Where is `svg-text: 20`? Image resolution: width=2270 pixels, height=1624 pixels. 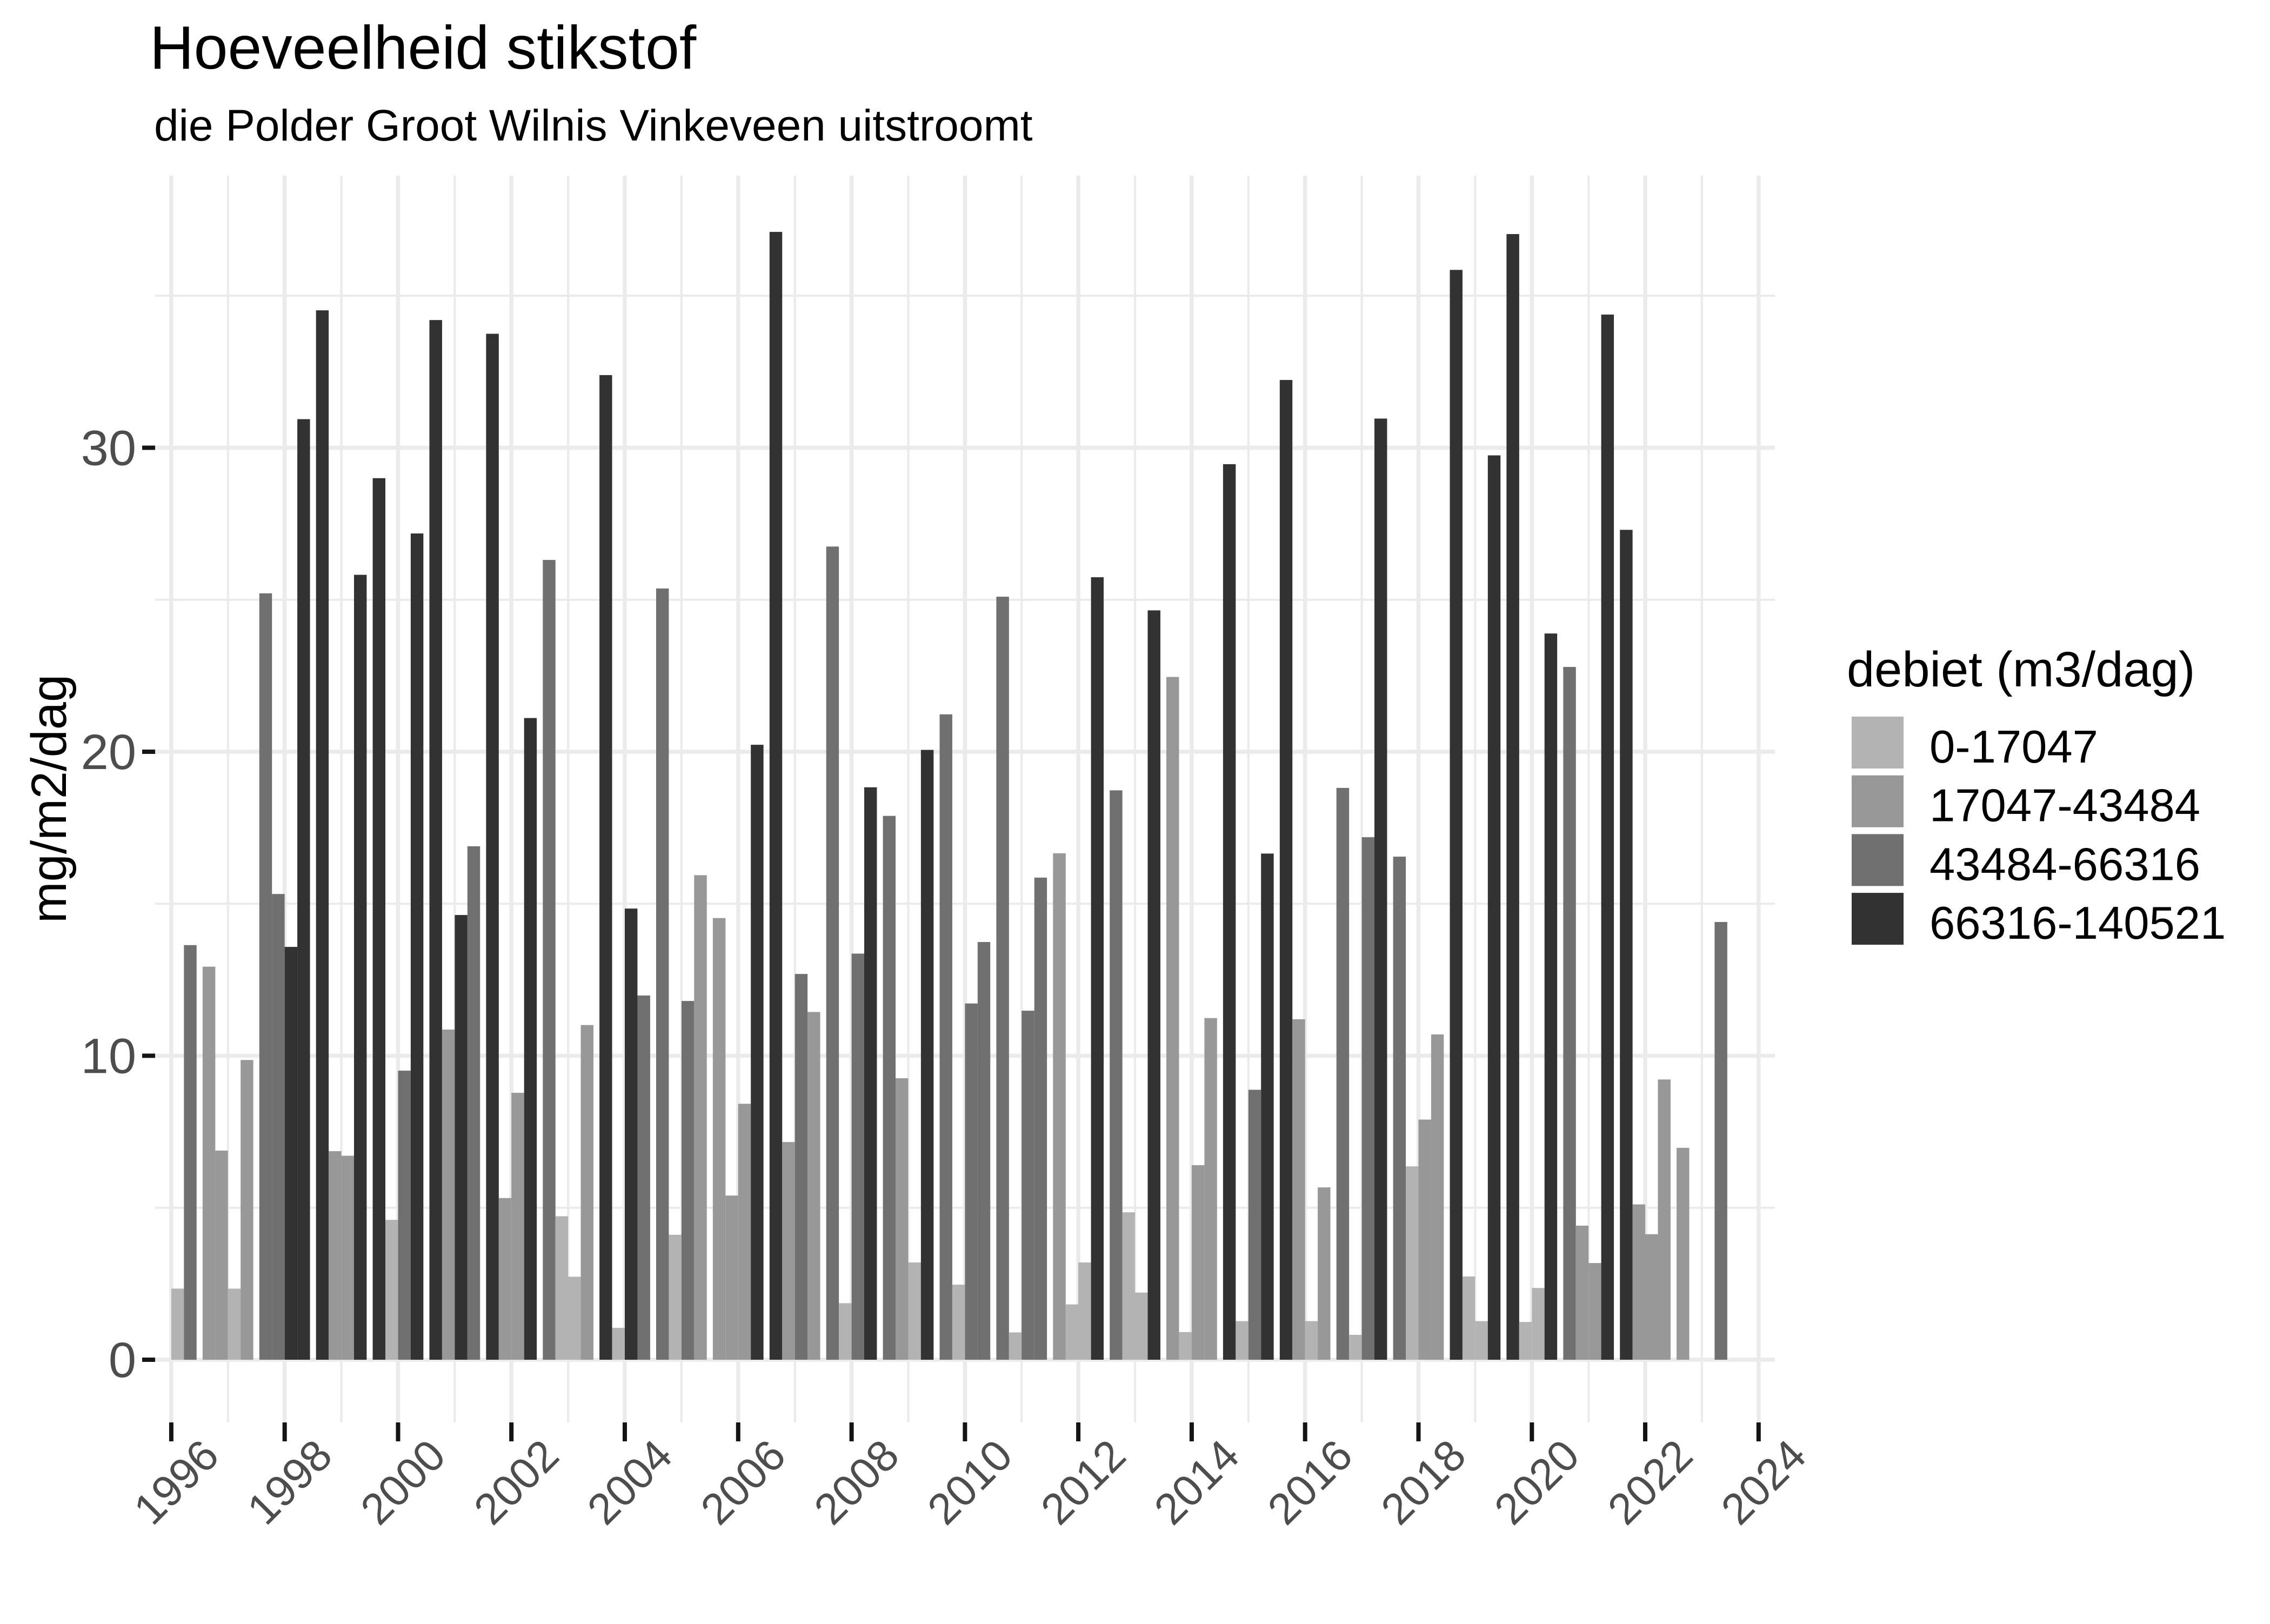
svg-text: 20 is located at coordinates (108, 753).